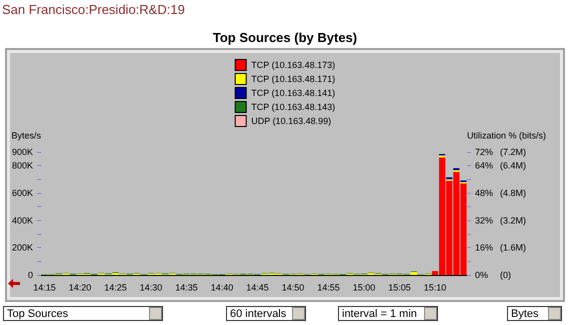  Describe the element at coordinates (22, 220) in the screenshot. I see `y-tick-label: 400K` at that location.